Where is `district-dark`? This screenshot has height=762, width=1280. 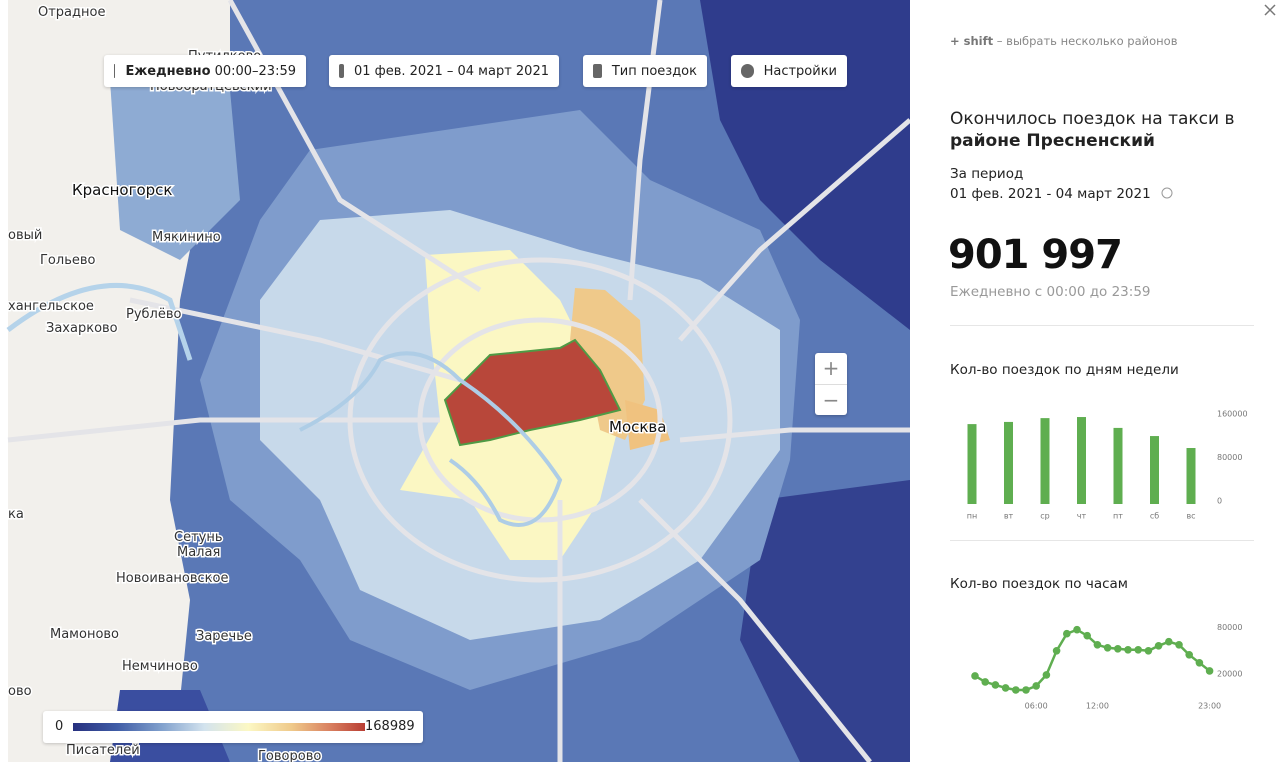
district-dark is located at coordinates (825, 621).